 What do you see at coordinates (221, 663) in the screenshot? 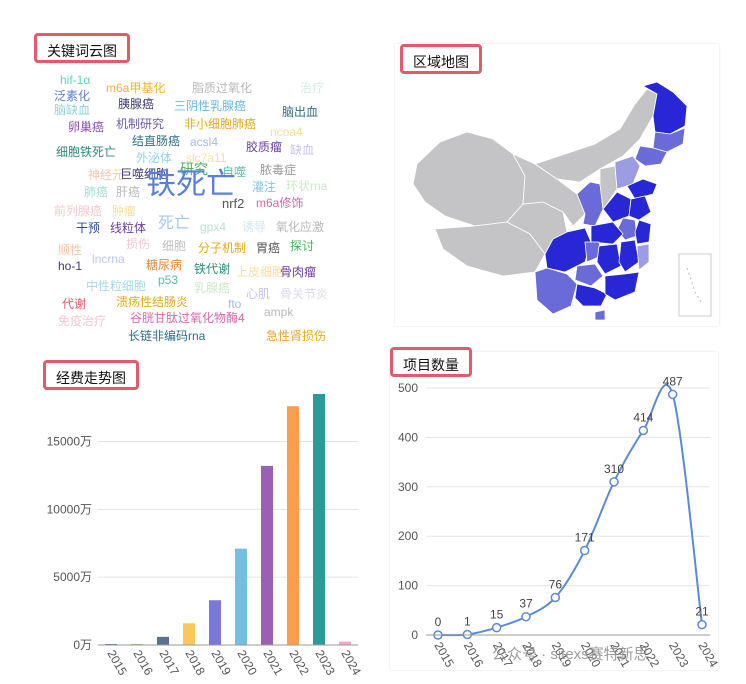
I see `x-tick-label: 2019` at bounding box center [221, 663].